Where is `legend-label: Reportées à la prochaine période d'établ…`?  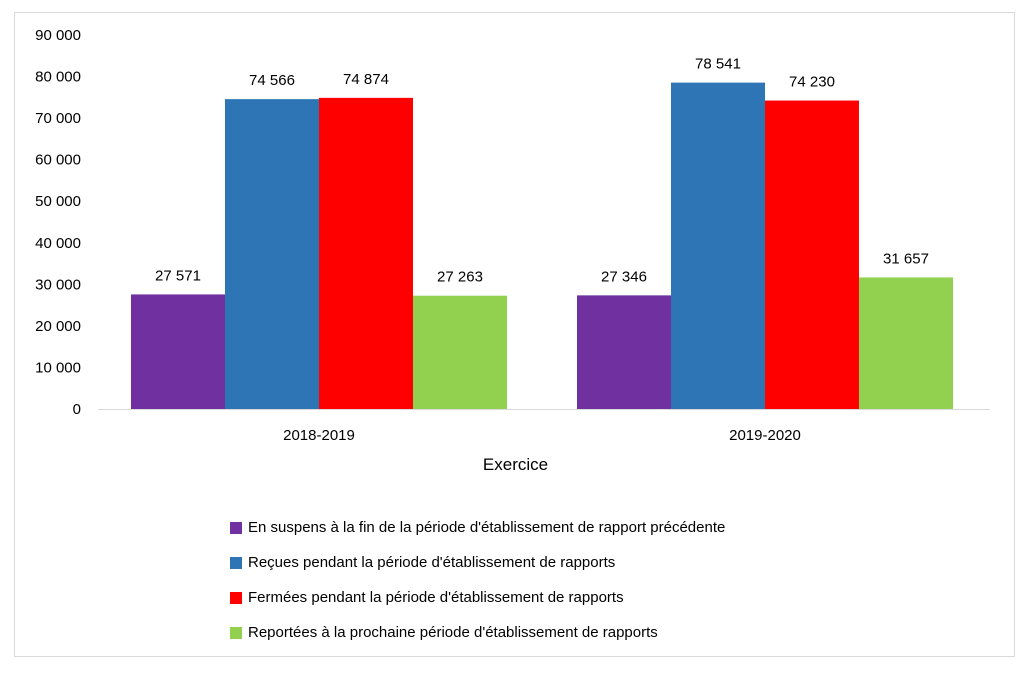 legend-label: Reportées à la prochaine période d'établ… is located at coordinates (453, 632).